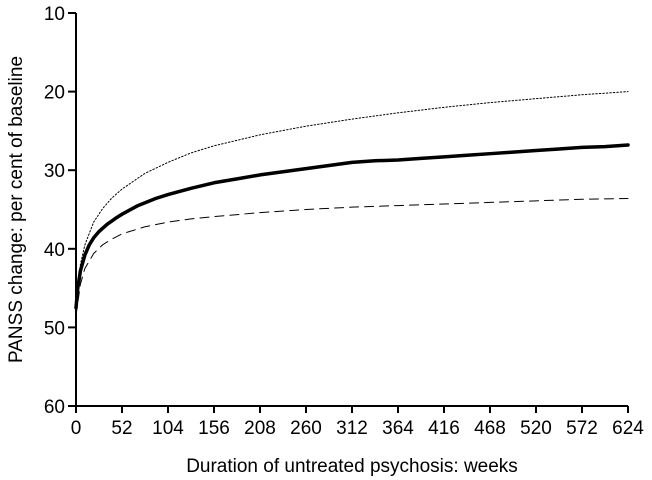 The image size is (652, 480). What do you see at coordinates (121, 428) in the screenshot?
I see `x-tick-label: 52` at bounding box center [121, 428].